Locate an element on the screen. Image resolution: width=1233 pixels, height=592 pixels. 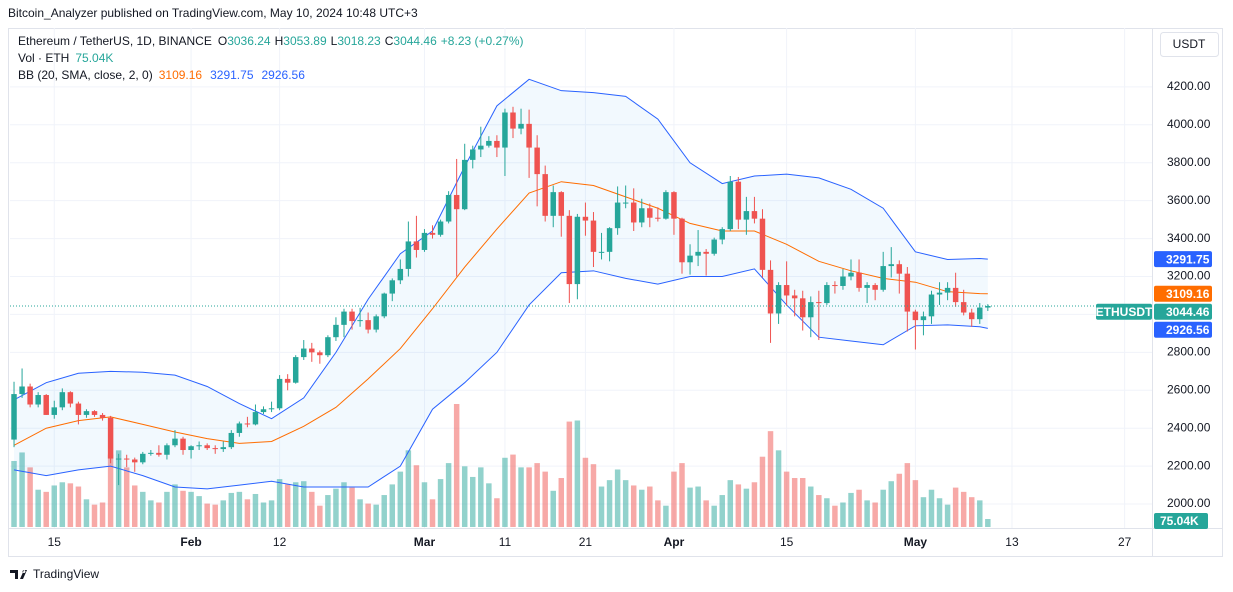
currency: USDT is located at coordinates (1189, 44).